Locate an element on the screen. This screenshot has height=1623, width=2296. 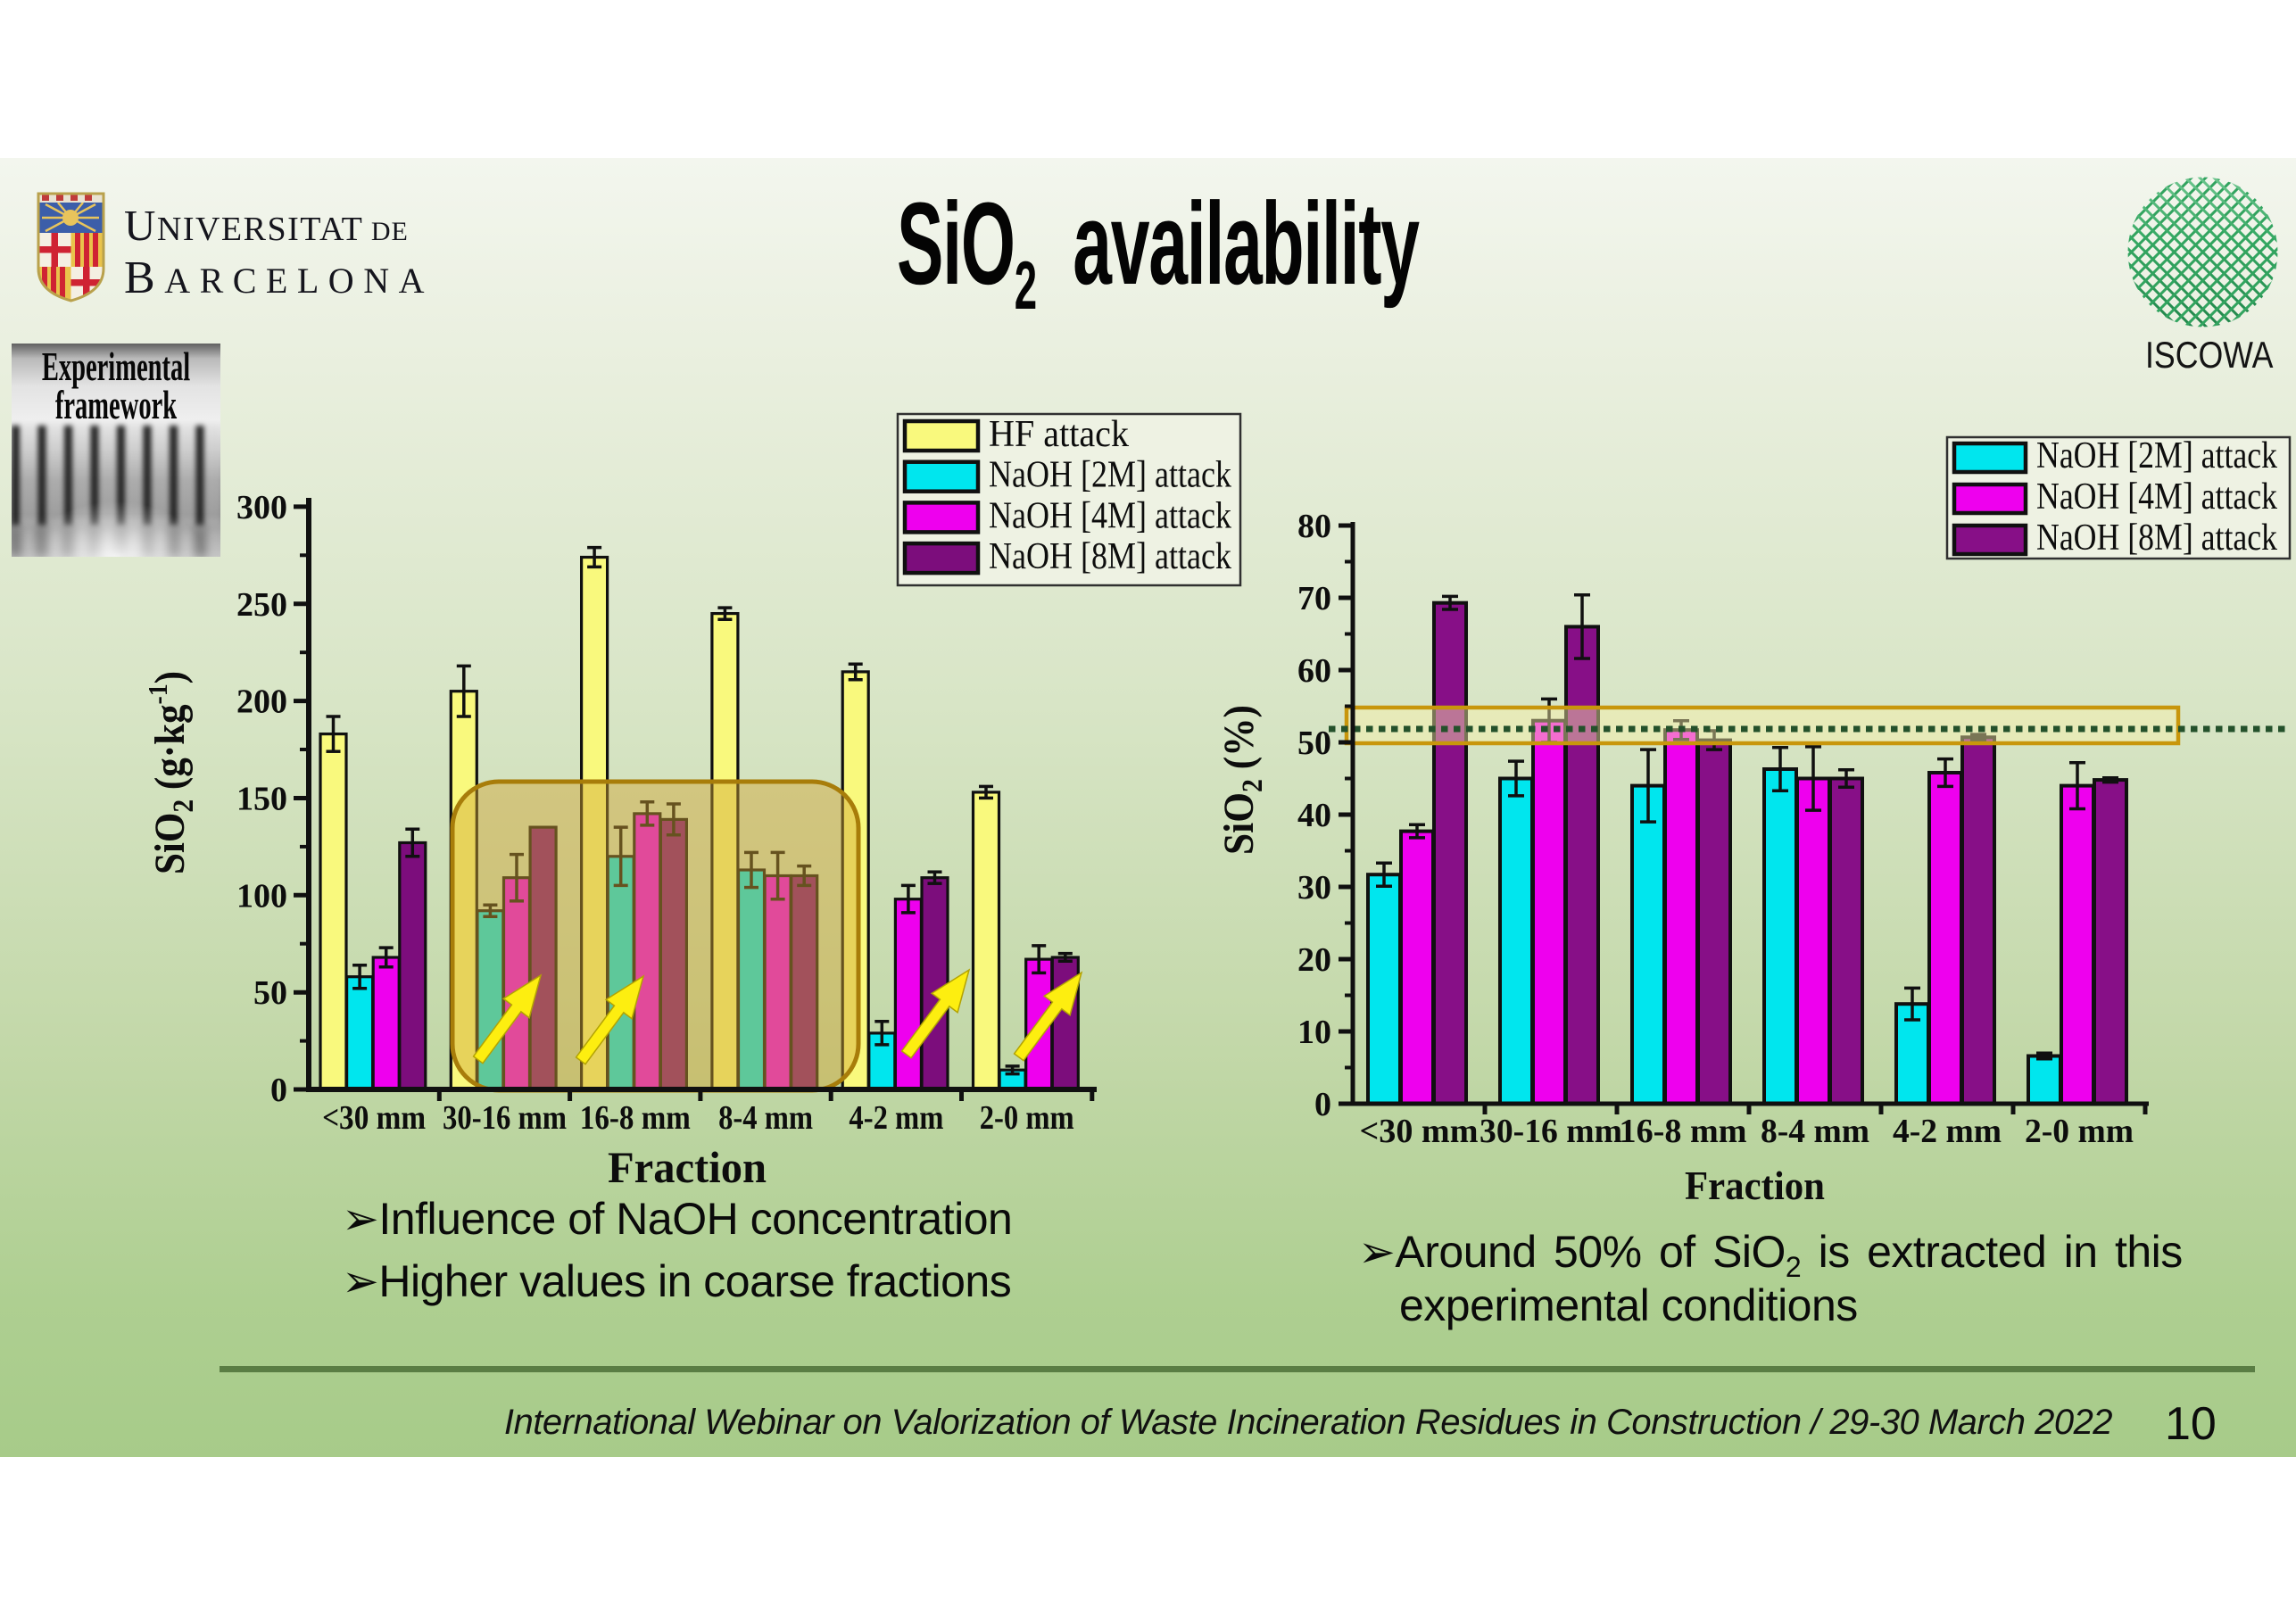
svg-text: 150 is located at coordinates (261, 799).